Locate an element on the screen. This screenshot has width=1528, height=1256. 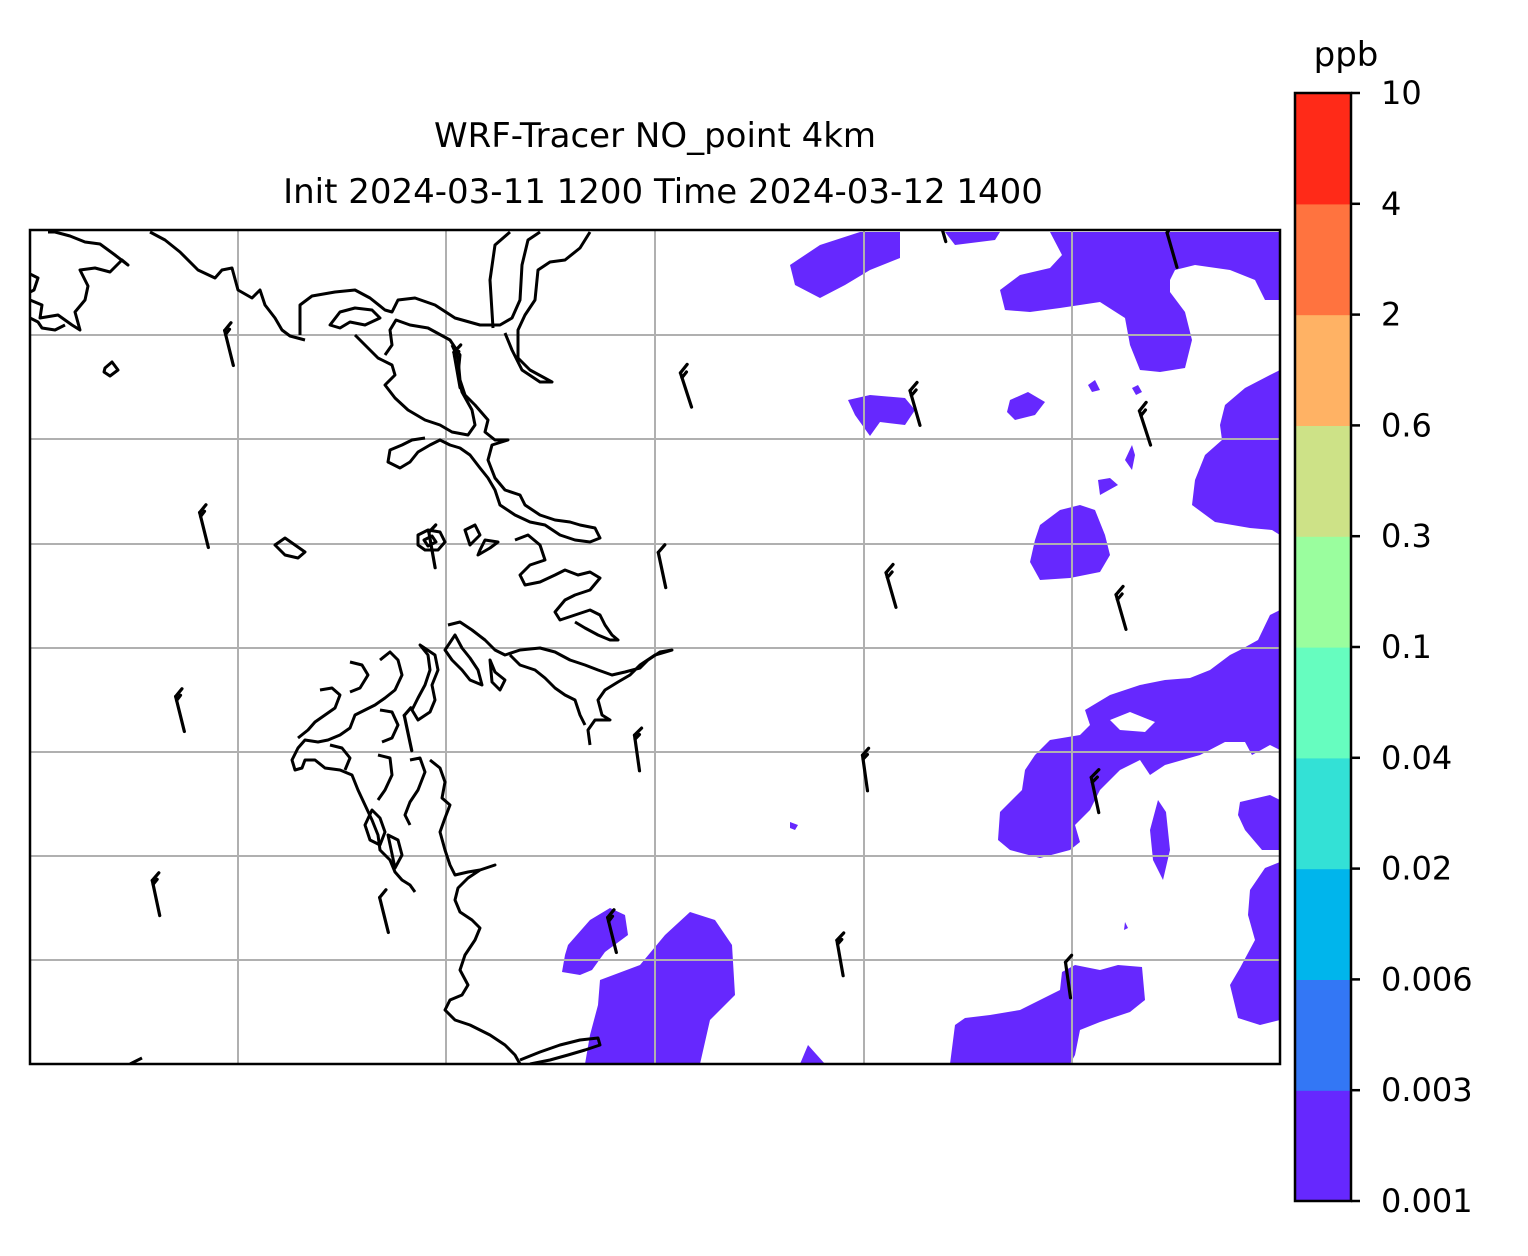
colorbar-ticks: 0.001 0.003 0.006 0.02 0.04 0.1 0.3 0.6 2 4 10 is located at coordinates (1412, 647).